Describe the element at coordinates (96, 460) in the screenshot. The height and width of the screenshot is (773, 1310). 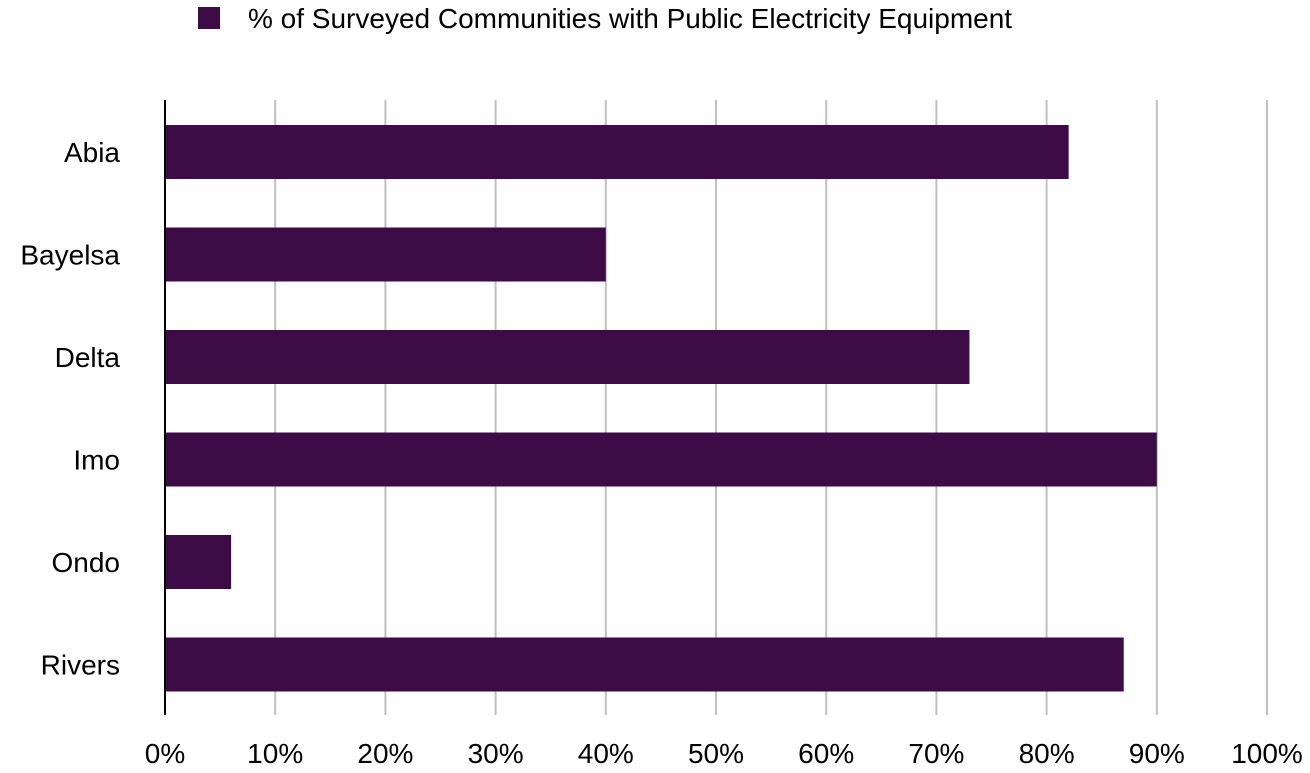
I see `category-label: Imo` at that location.